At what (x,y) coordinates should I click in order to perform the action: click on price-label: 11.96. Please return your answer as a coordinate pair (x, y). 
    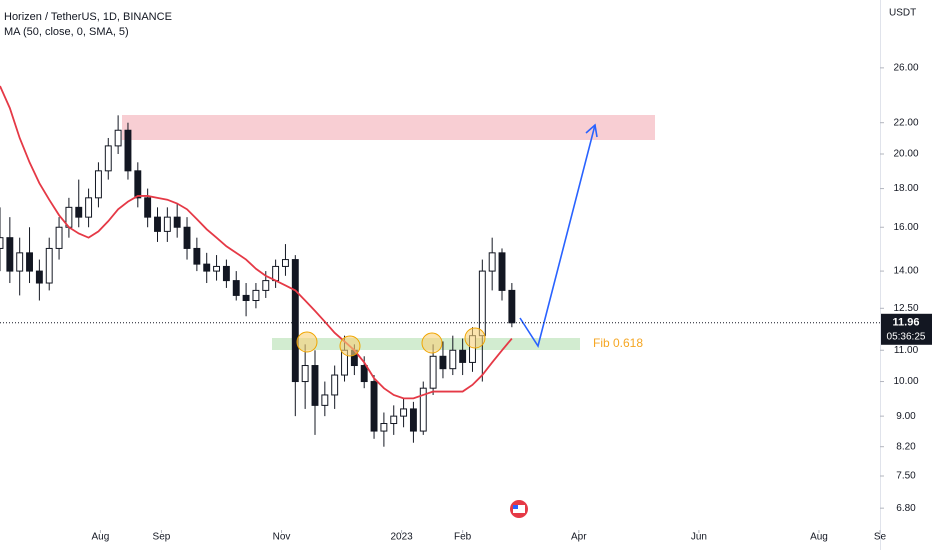
    Looking at the image, I should click on (906, 323).